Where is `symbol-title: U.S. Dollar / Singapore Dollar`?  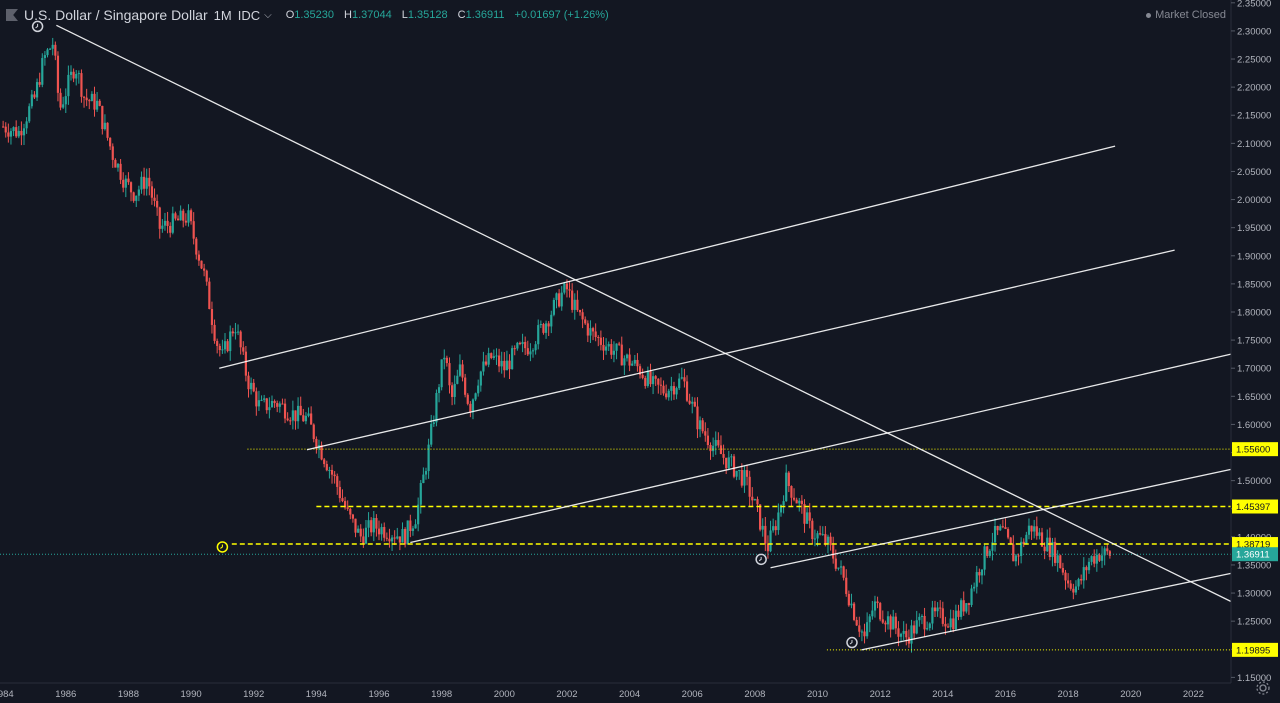 symbol-title: U.S. Dollar / Singapore Dollar is located at coordinates (116, 15).